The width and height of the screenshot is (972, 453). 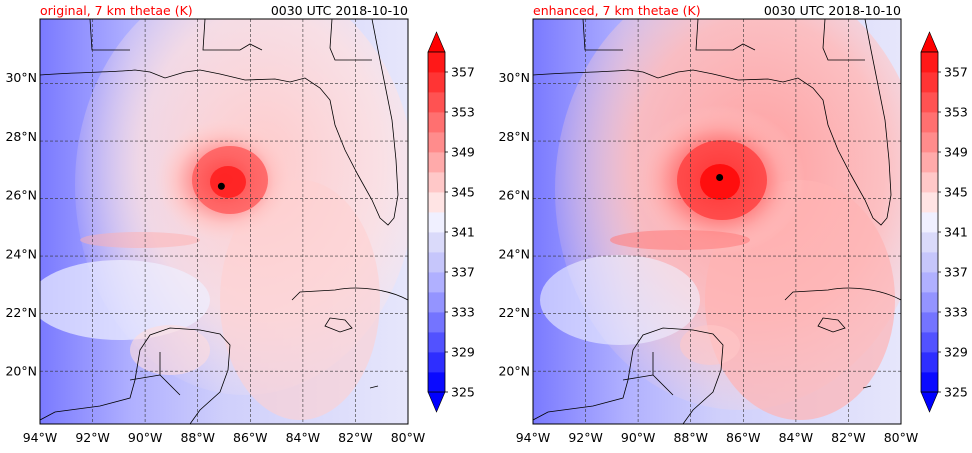 I want to click on colorbar-tick-label: 329, so click(x=956, y=352).